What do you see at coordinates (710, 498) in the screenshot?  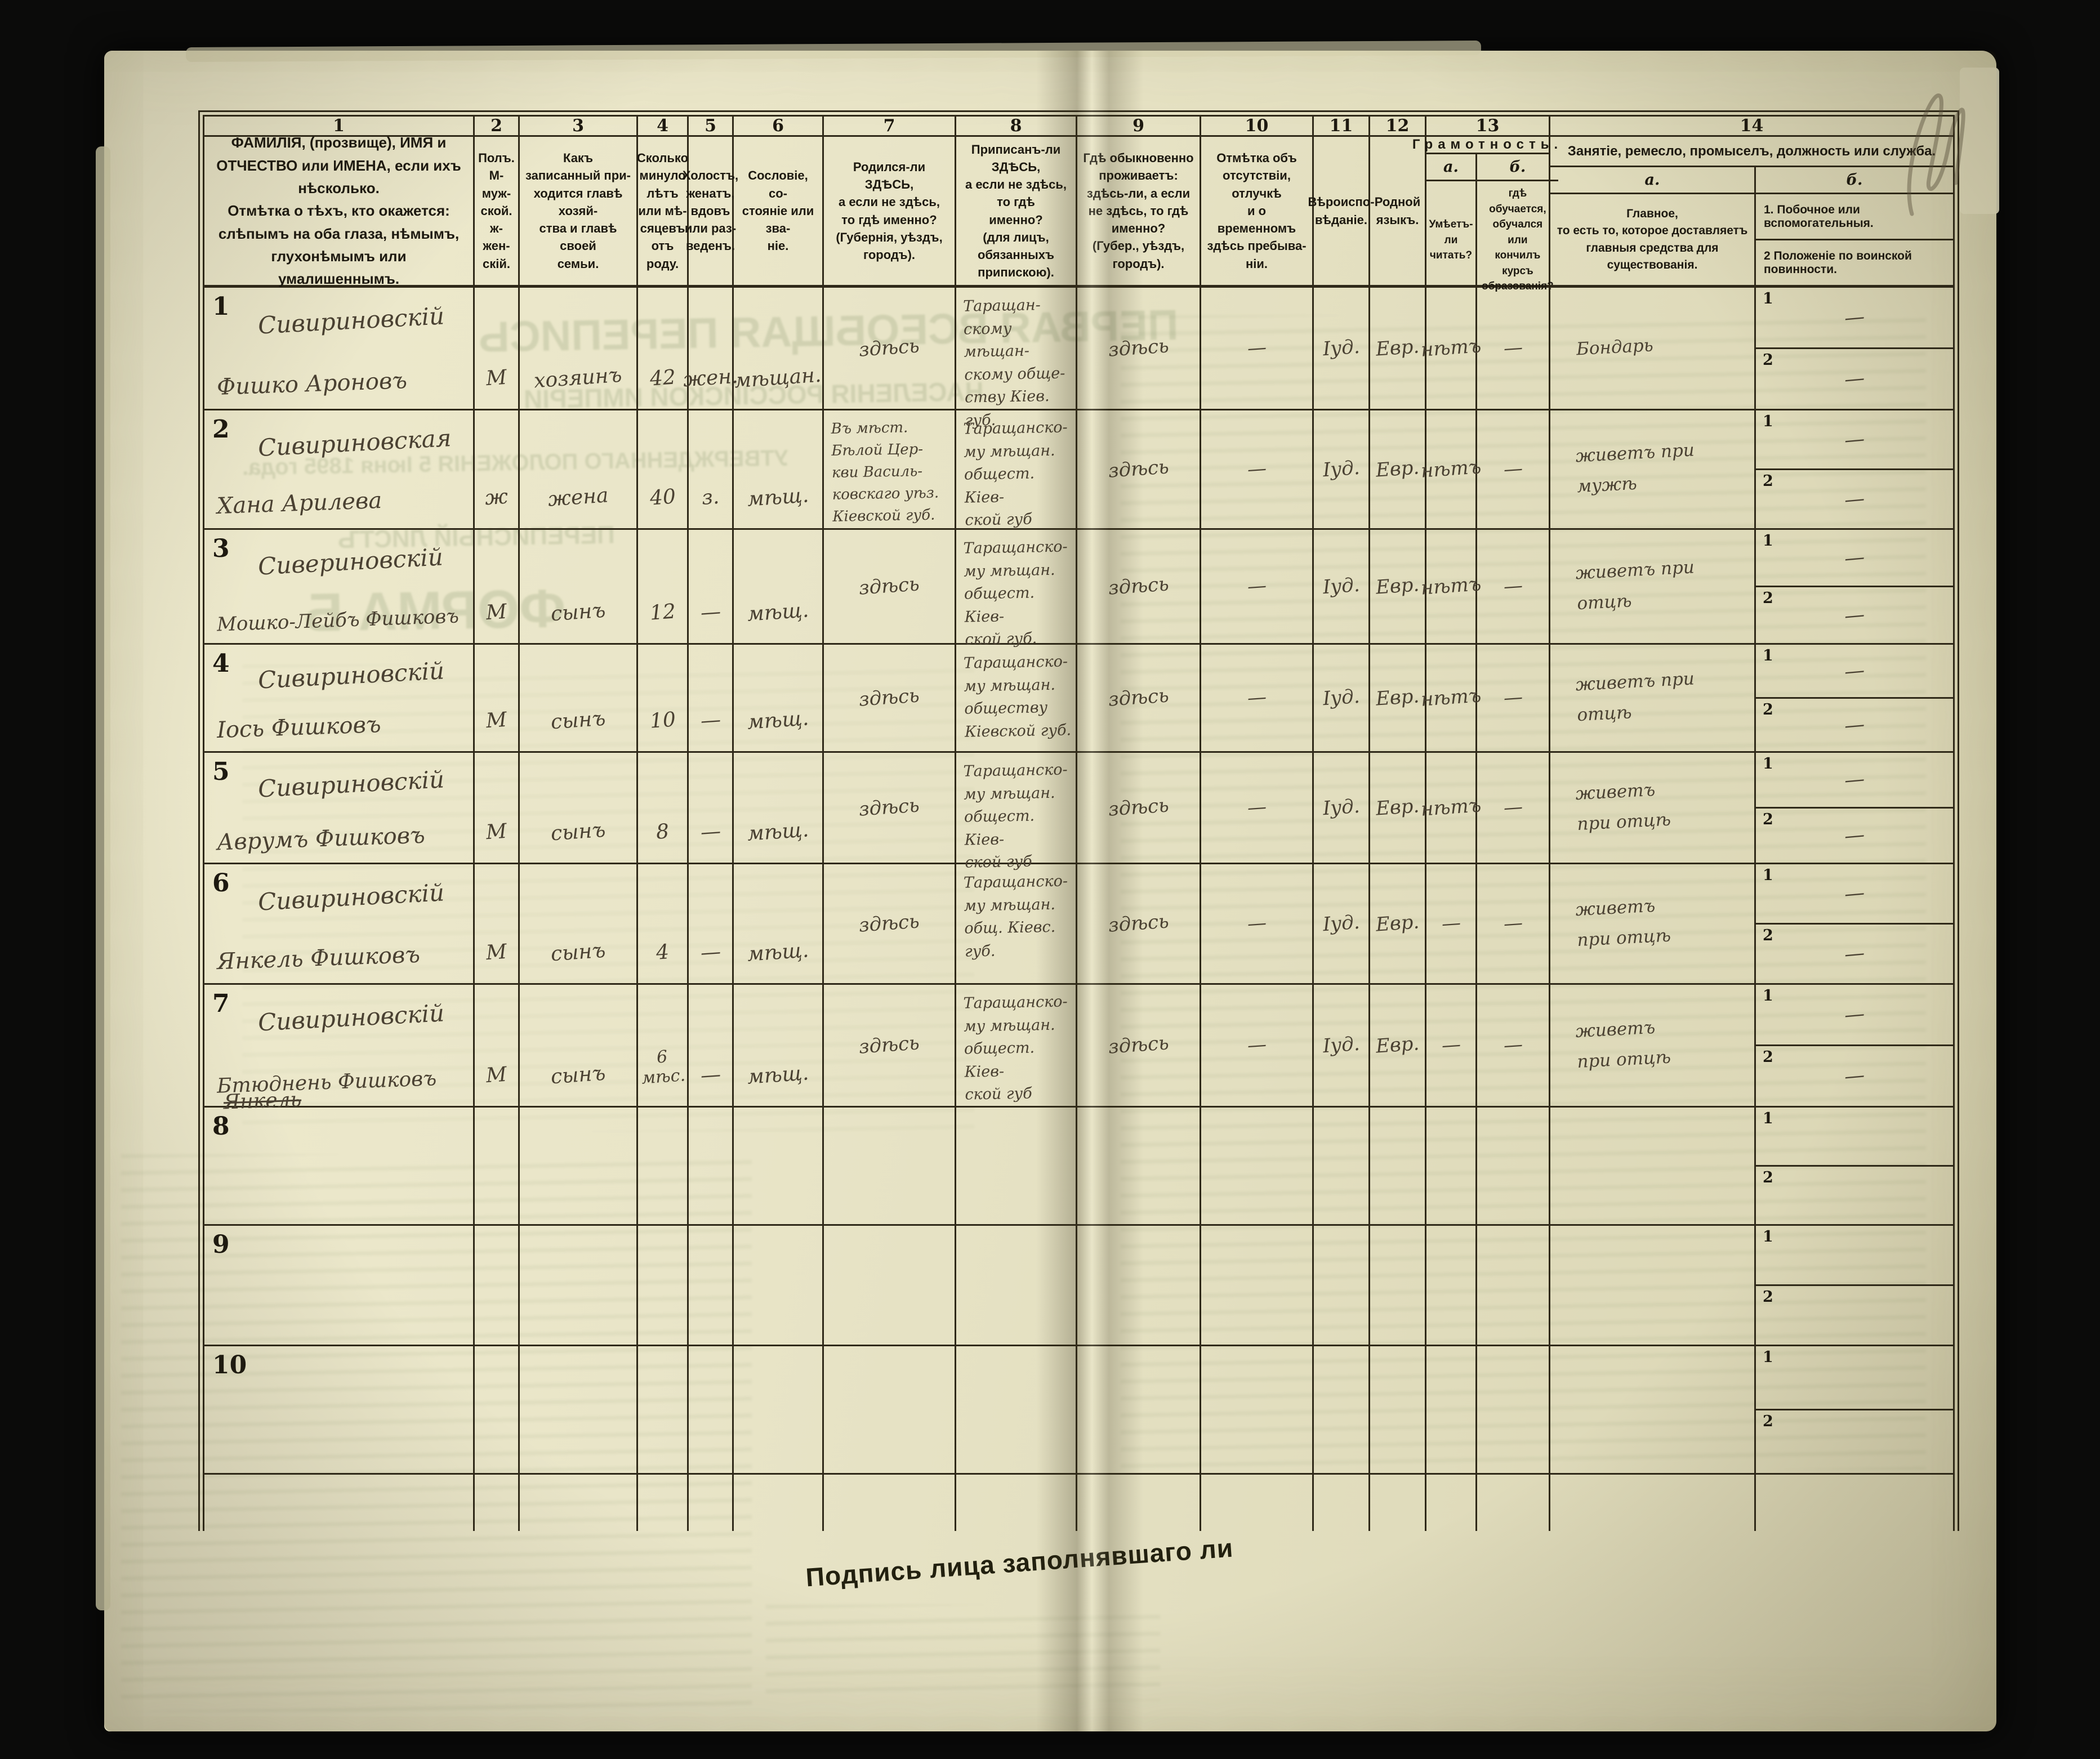 I see `marital-value: з.` at bounding box center [710, 498].